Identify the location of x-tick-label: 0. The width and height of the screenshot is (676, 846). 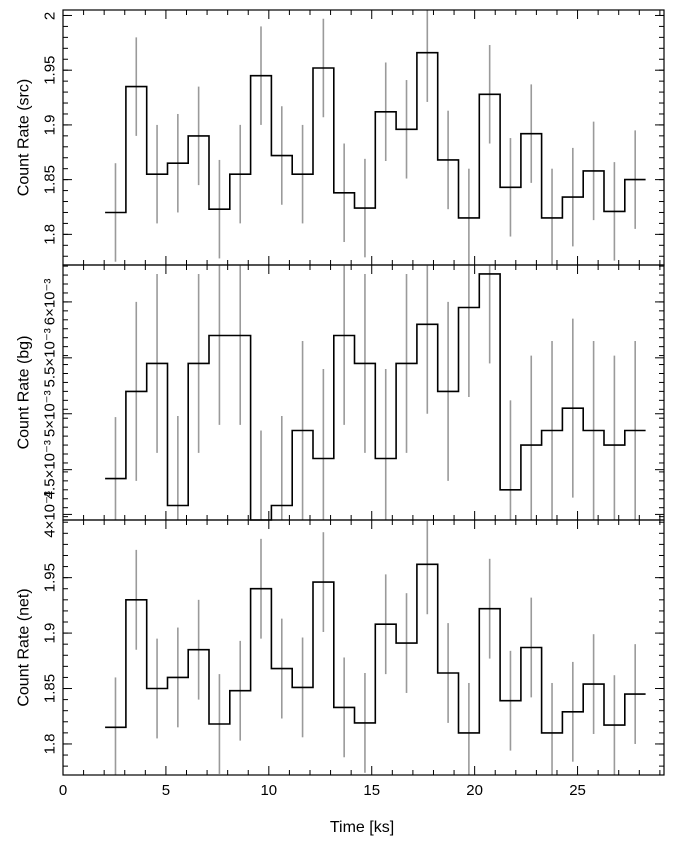
(63, 790).